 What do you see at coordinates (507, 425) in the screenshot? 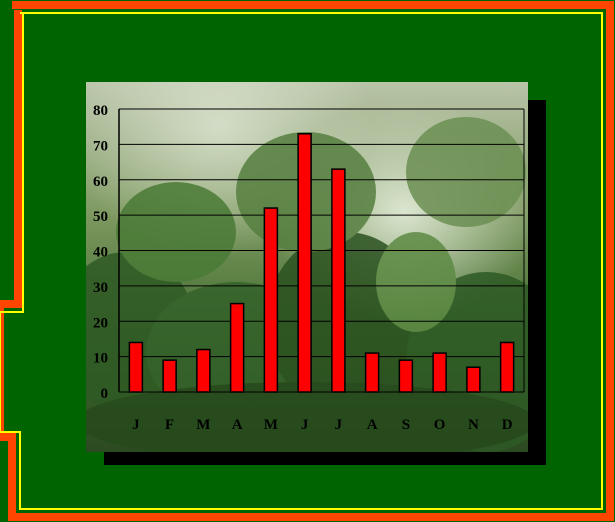
I see `x-tick-label: D` at bounding box center [507, 425].